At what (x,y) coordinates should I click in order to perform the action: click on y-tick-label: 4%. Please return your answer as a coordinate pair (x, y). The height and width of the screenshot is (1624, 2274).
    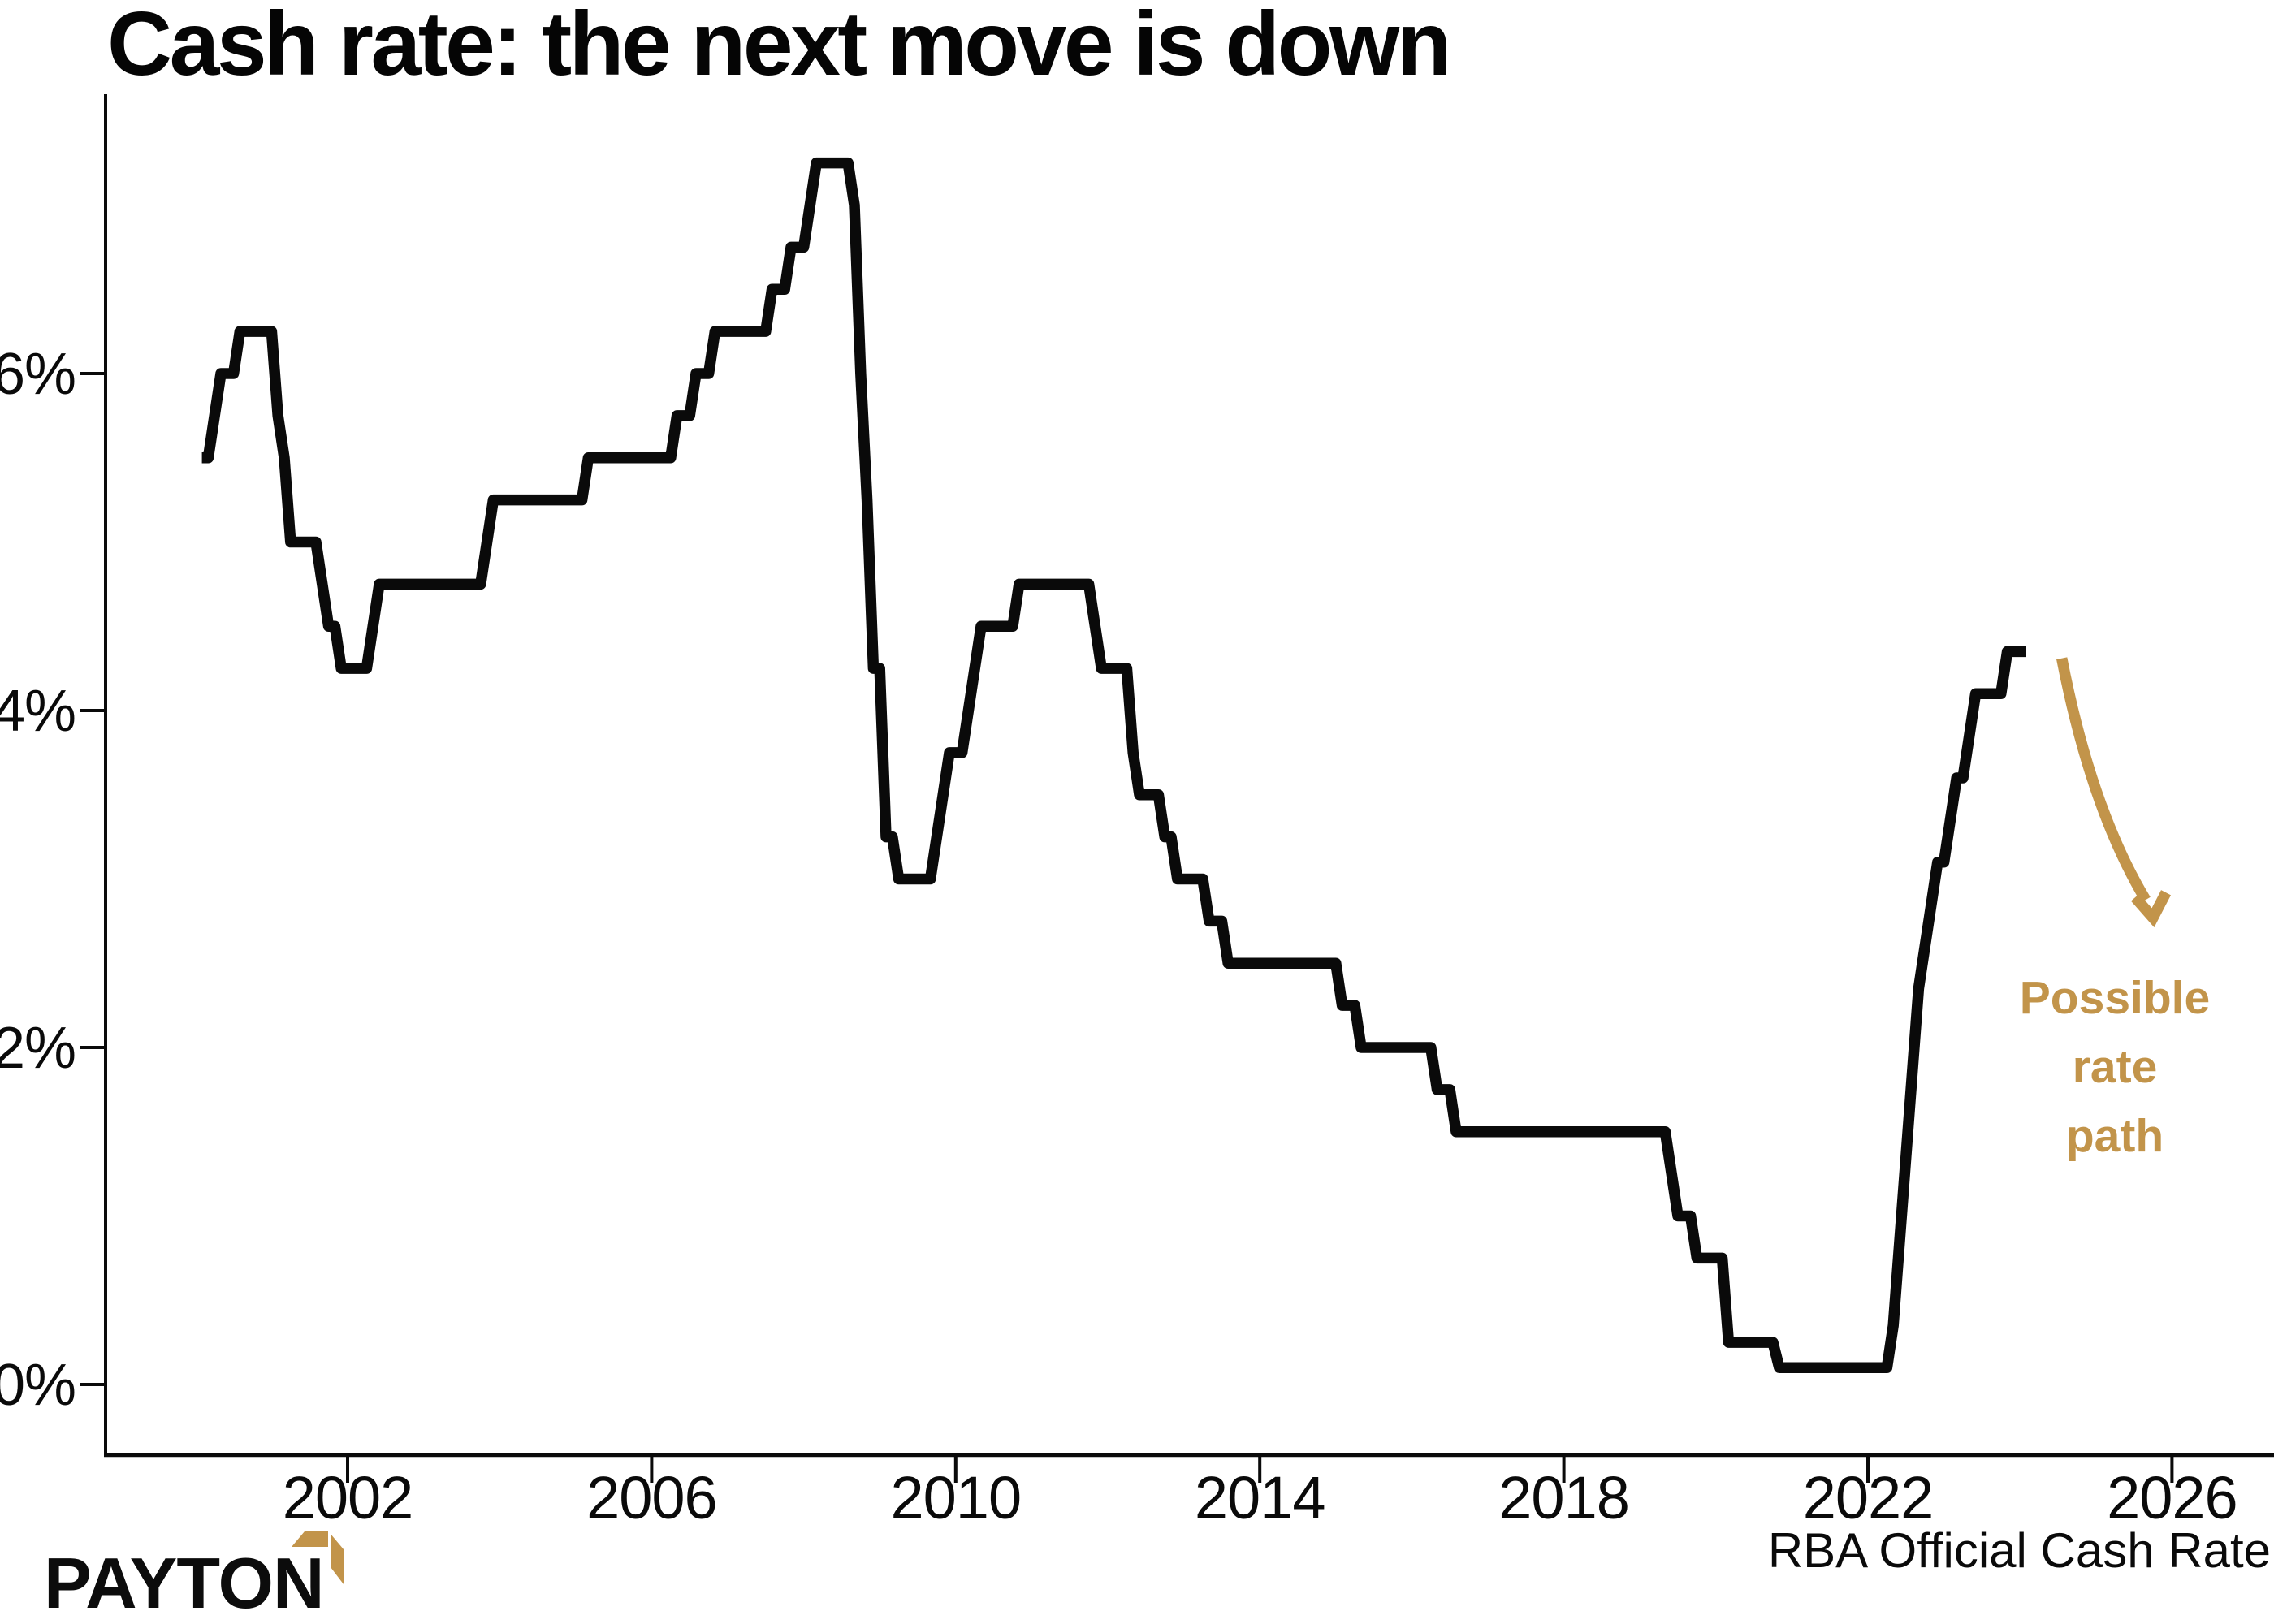
    Looking at the image, I should click on (38, 712).